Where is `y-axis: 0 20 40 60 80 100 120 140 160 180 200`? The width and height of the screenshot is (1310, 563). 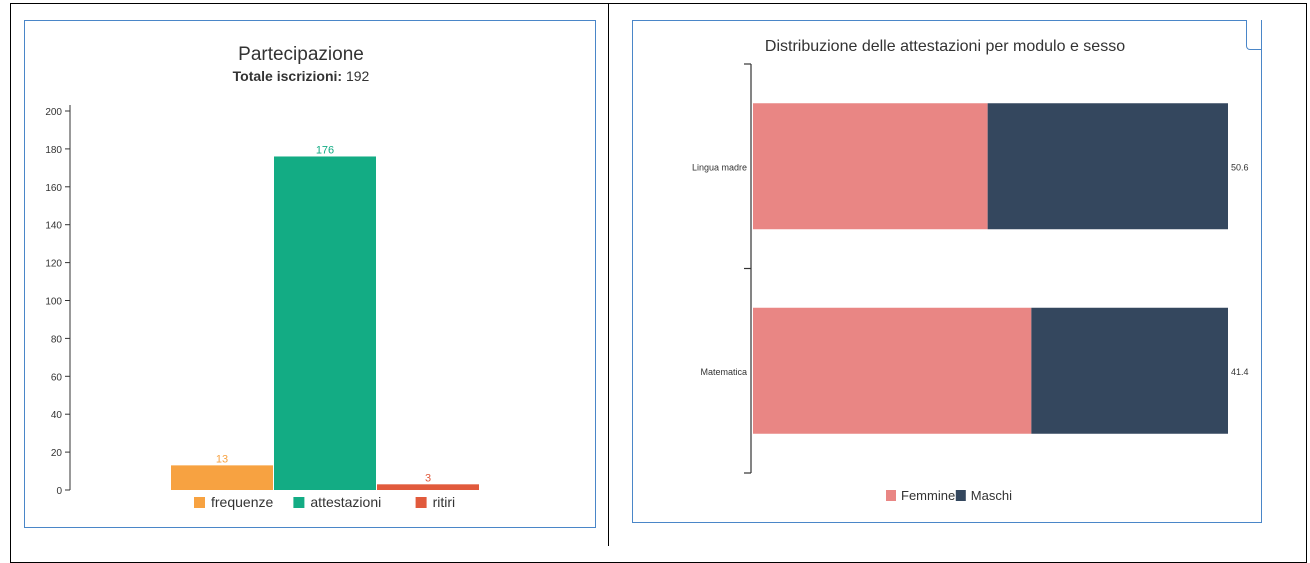
y-axis: 0 20 40 60 80 100 120 140 160 180 200 is located at coordinates (57, 301).